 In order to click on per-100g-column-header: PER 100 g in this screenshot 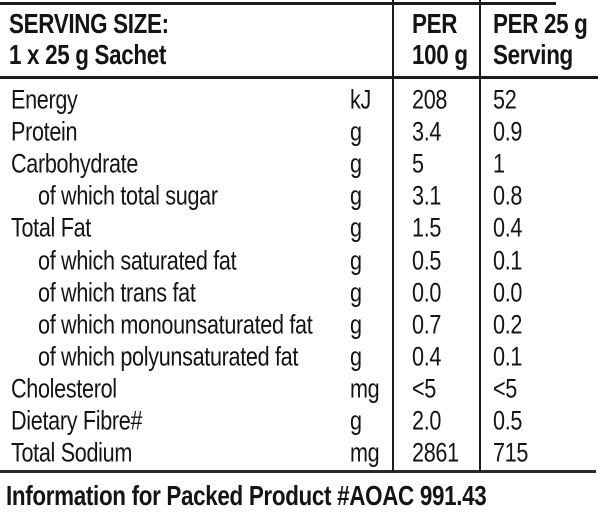, I will do `click(447, 39)`.